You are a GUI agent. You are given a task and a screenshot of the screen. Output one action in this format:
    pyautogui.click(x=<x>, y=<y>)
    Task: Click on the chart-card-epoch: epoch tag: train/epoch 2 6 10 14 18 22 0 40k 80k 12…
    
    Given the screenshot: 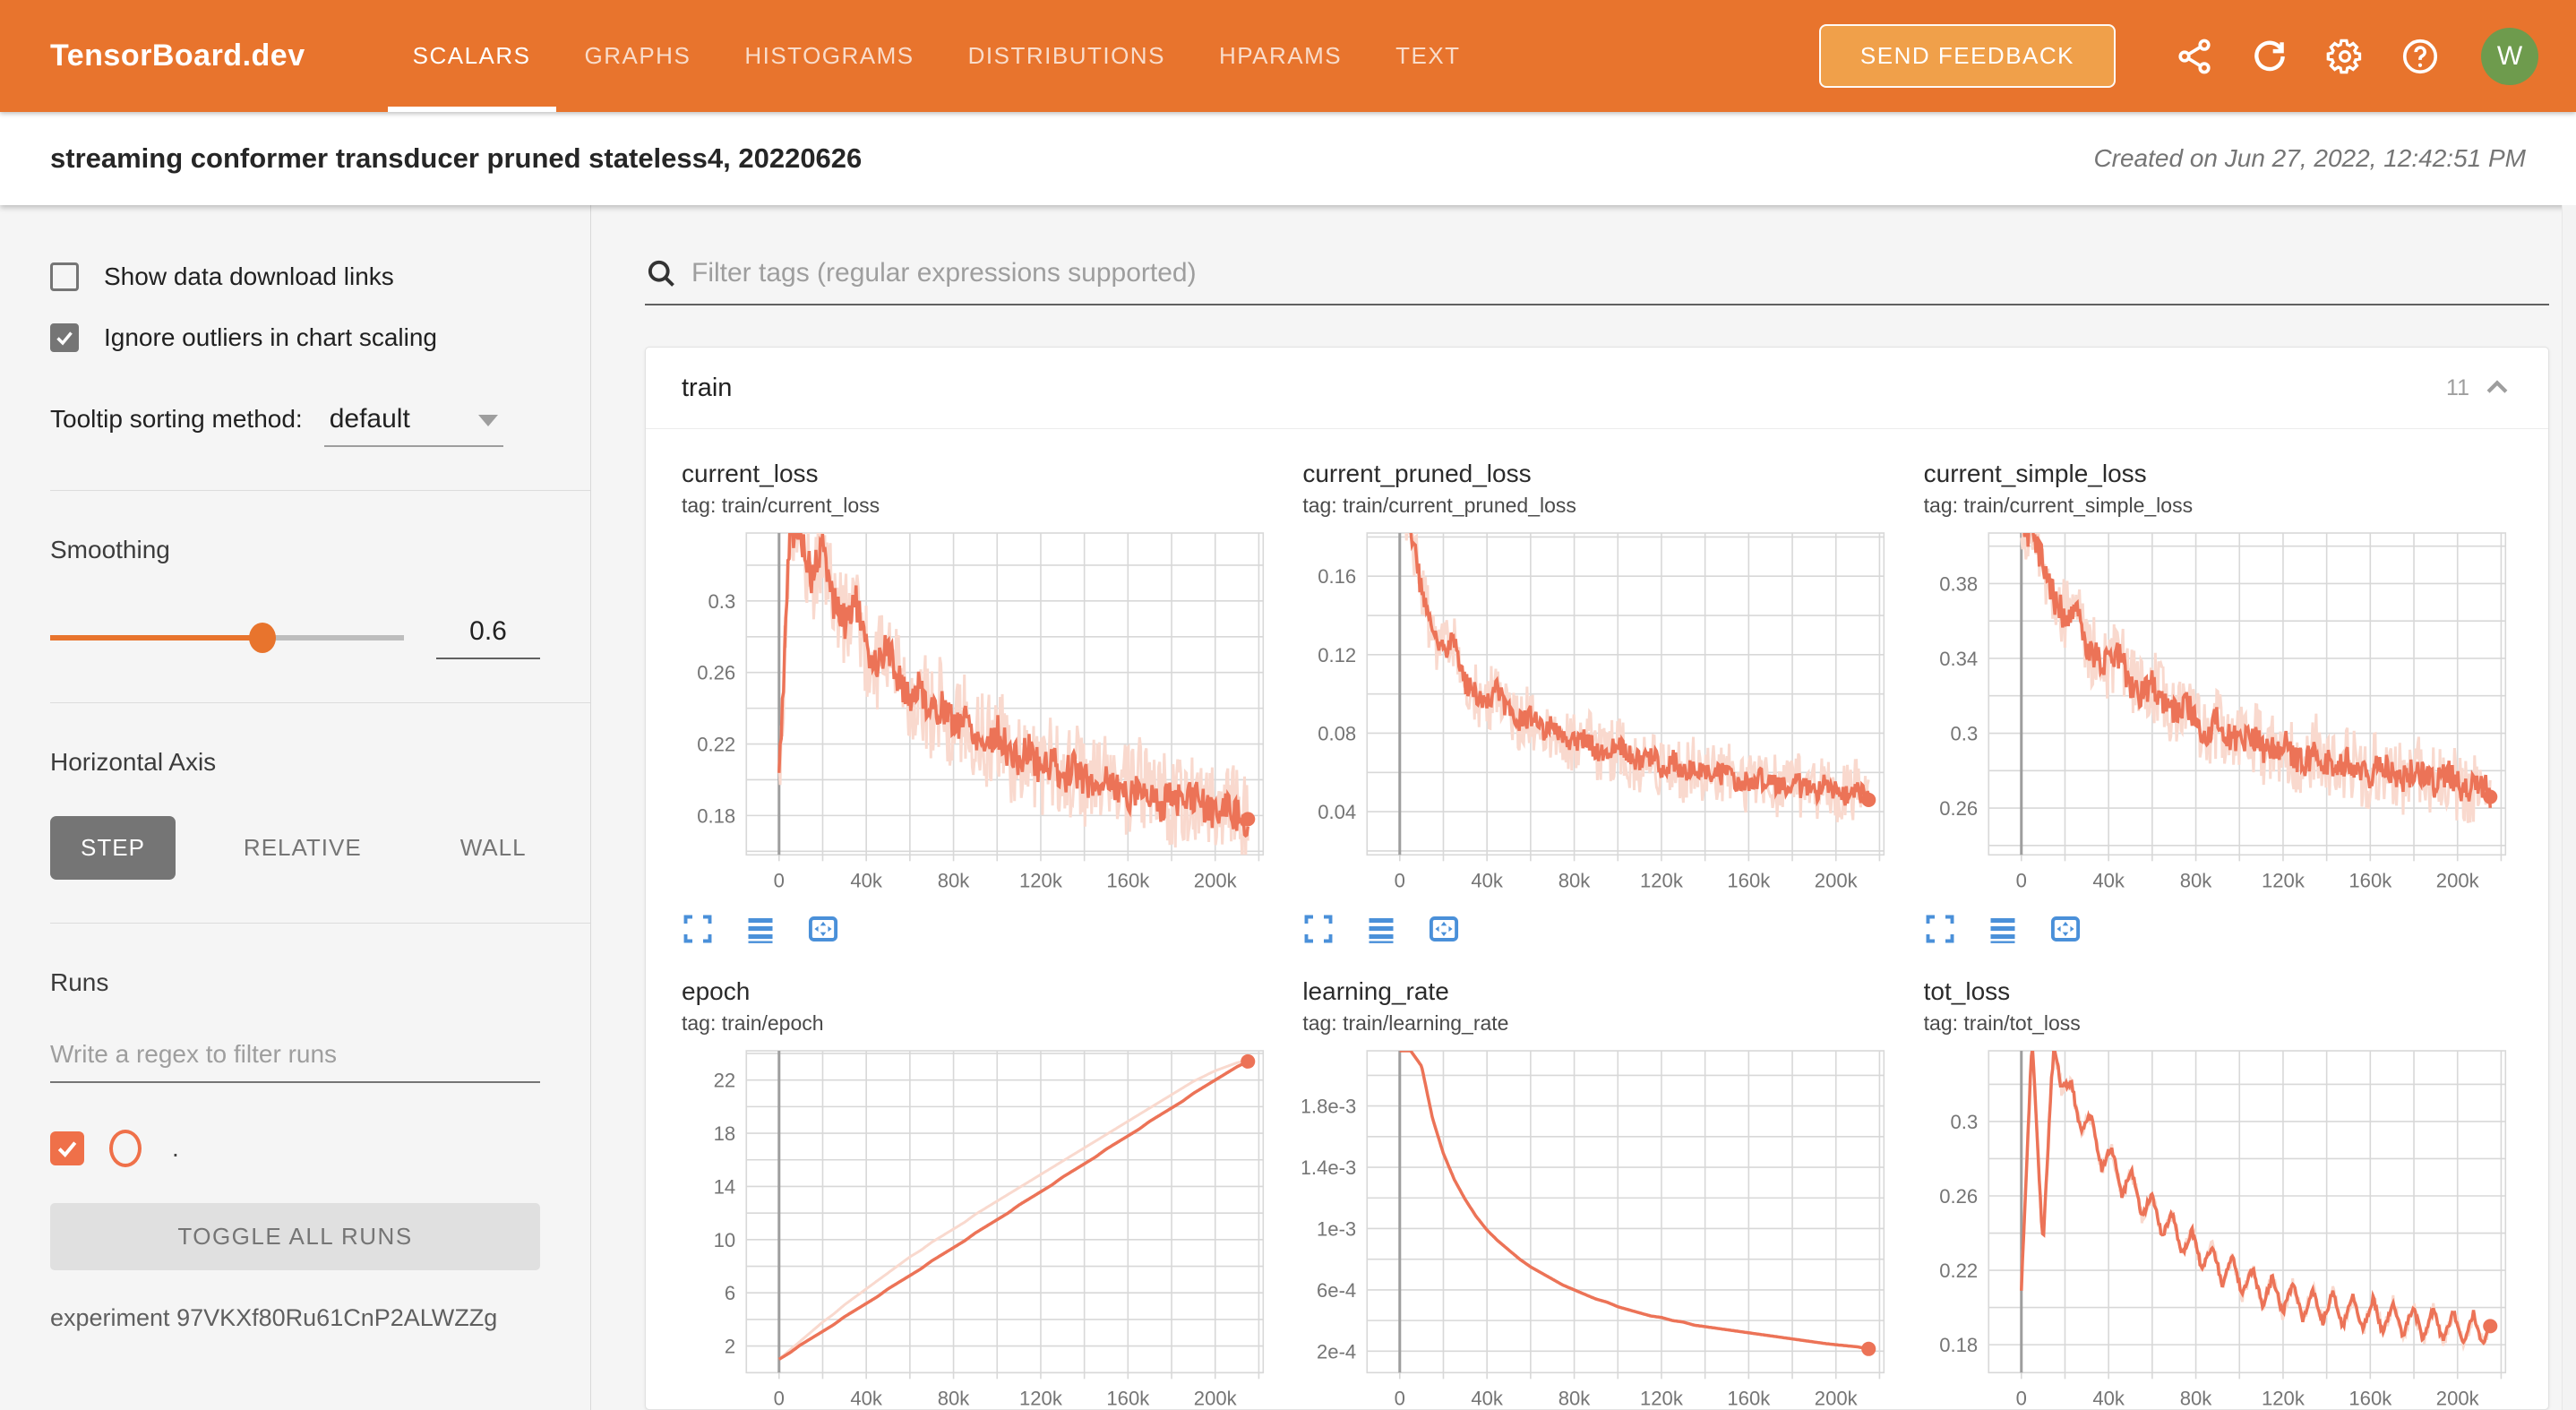 What is the action you would take?
    pyautogui.click(x=976, y=1193)
    